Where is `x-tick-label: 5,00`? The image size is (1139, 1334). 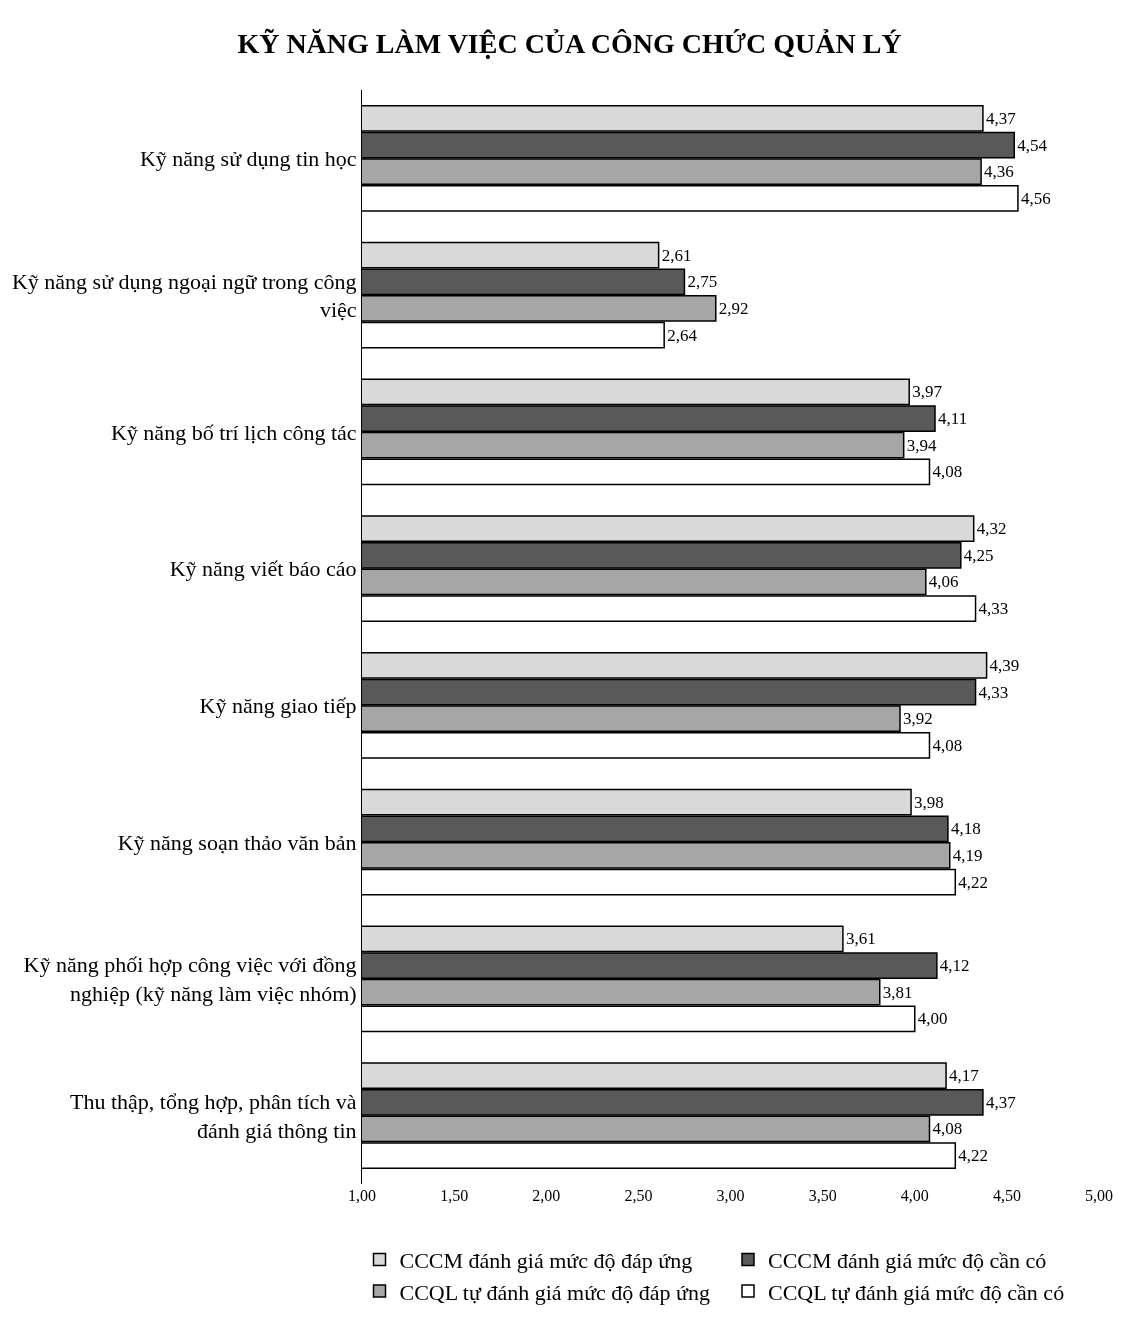 x-tick-label: 5,00 is located at coordinates (1099, 1195).